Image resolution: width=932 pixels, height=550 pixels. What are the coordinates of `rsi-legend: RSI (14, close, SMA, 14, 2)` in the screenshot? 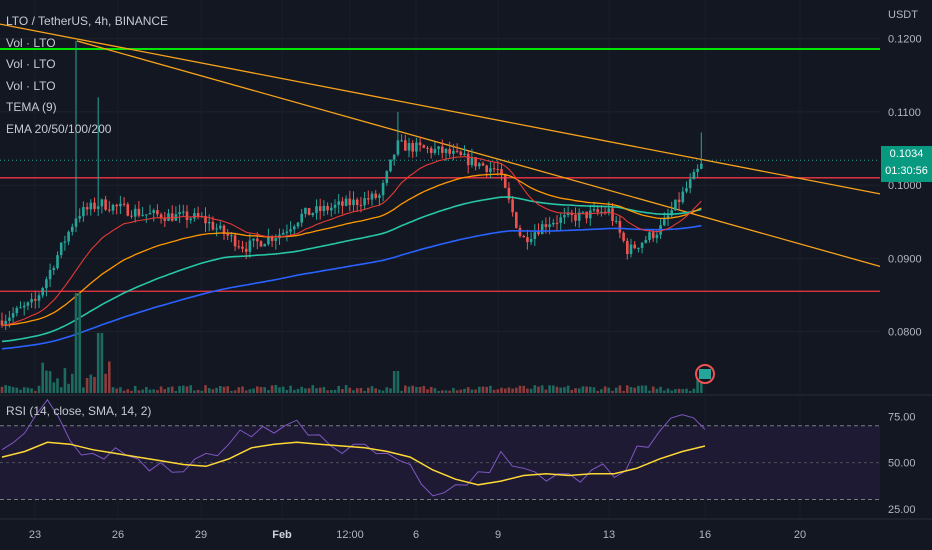 It's located at (79, 411).